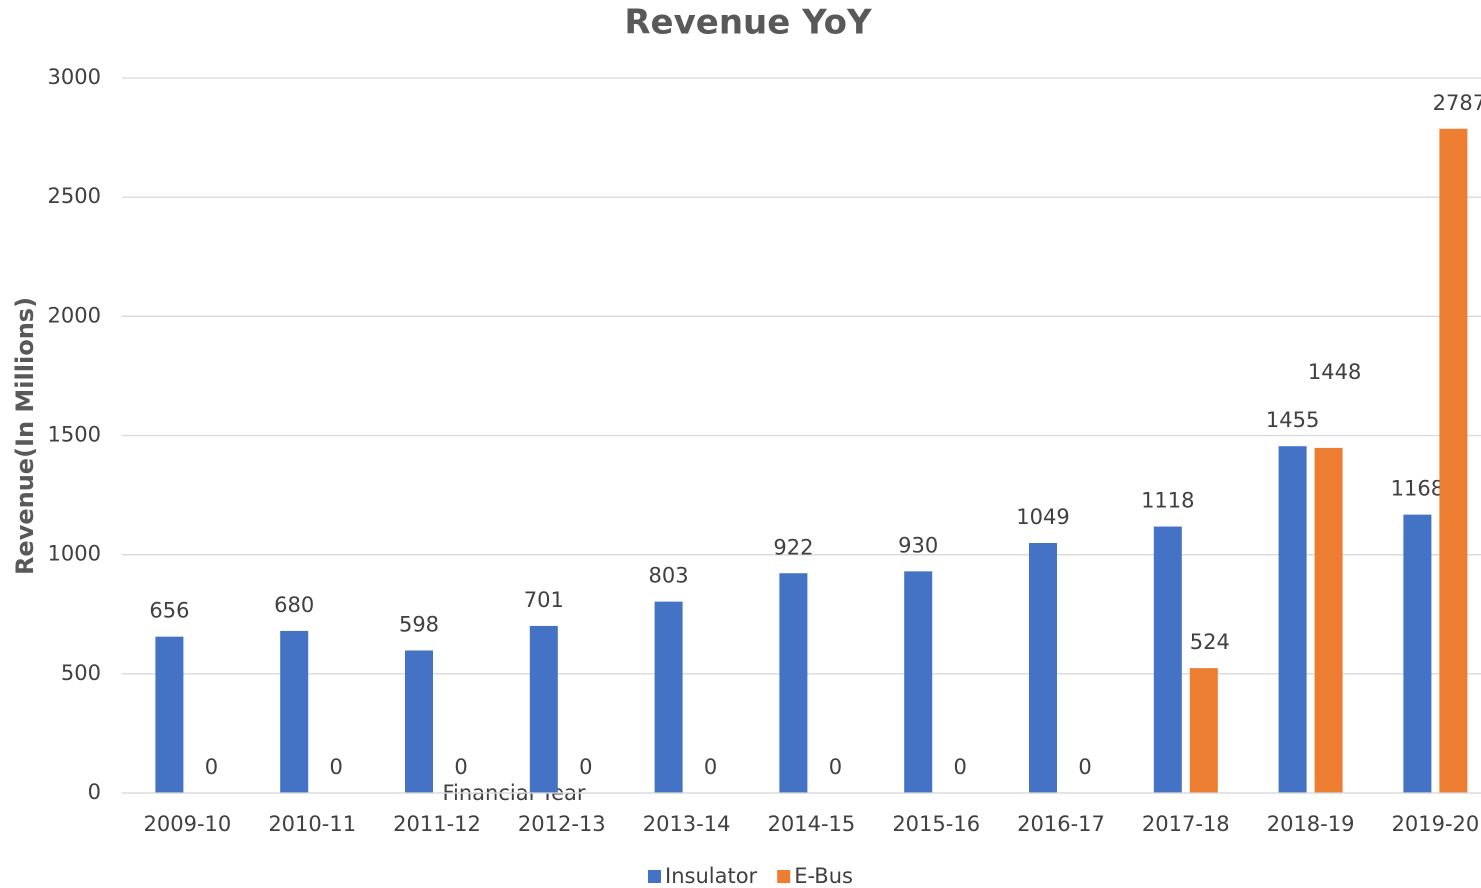  Describe the element at coordinates (1186, 824) in the screenshot. I see `x-tick-label: 2017-18` at that location.